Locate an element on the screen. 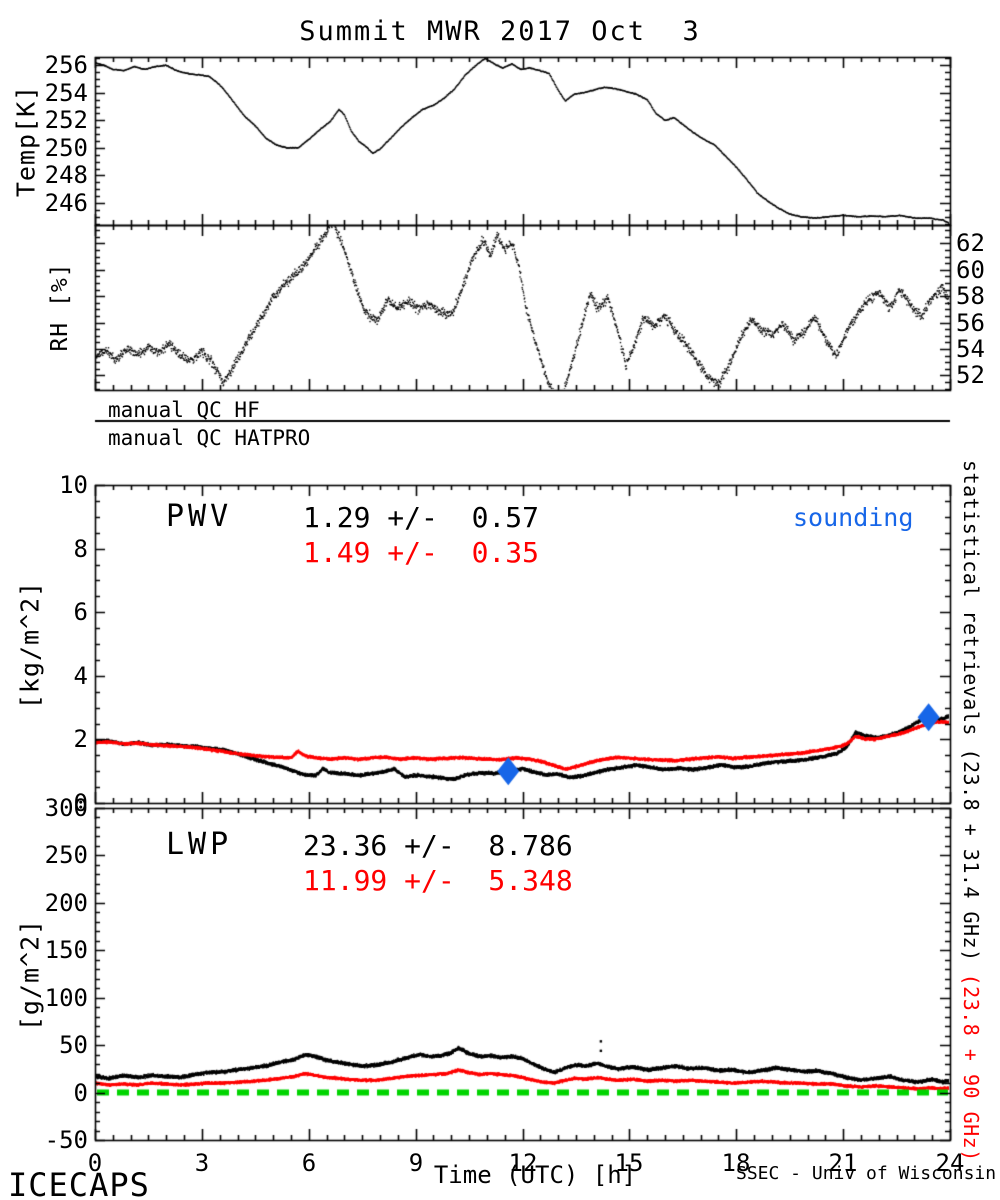  pwv-stats-red: 1.49 +/- 0.35 is located at coordinates (421, 552).